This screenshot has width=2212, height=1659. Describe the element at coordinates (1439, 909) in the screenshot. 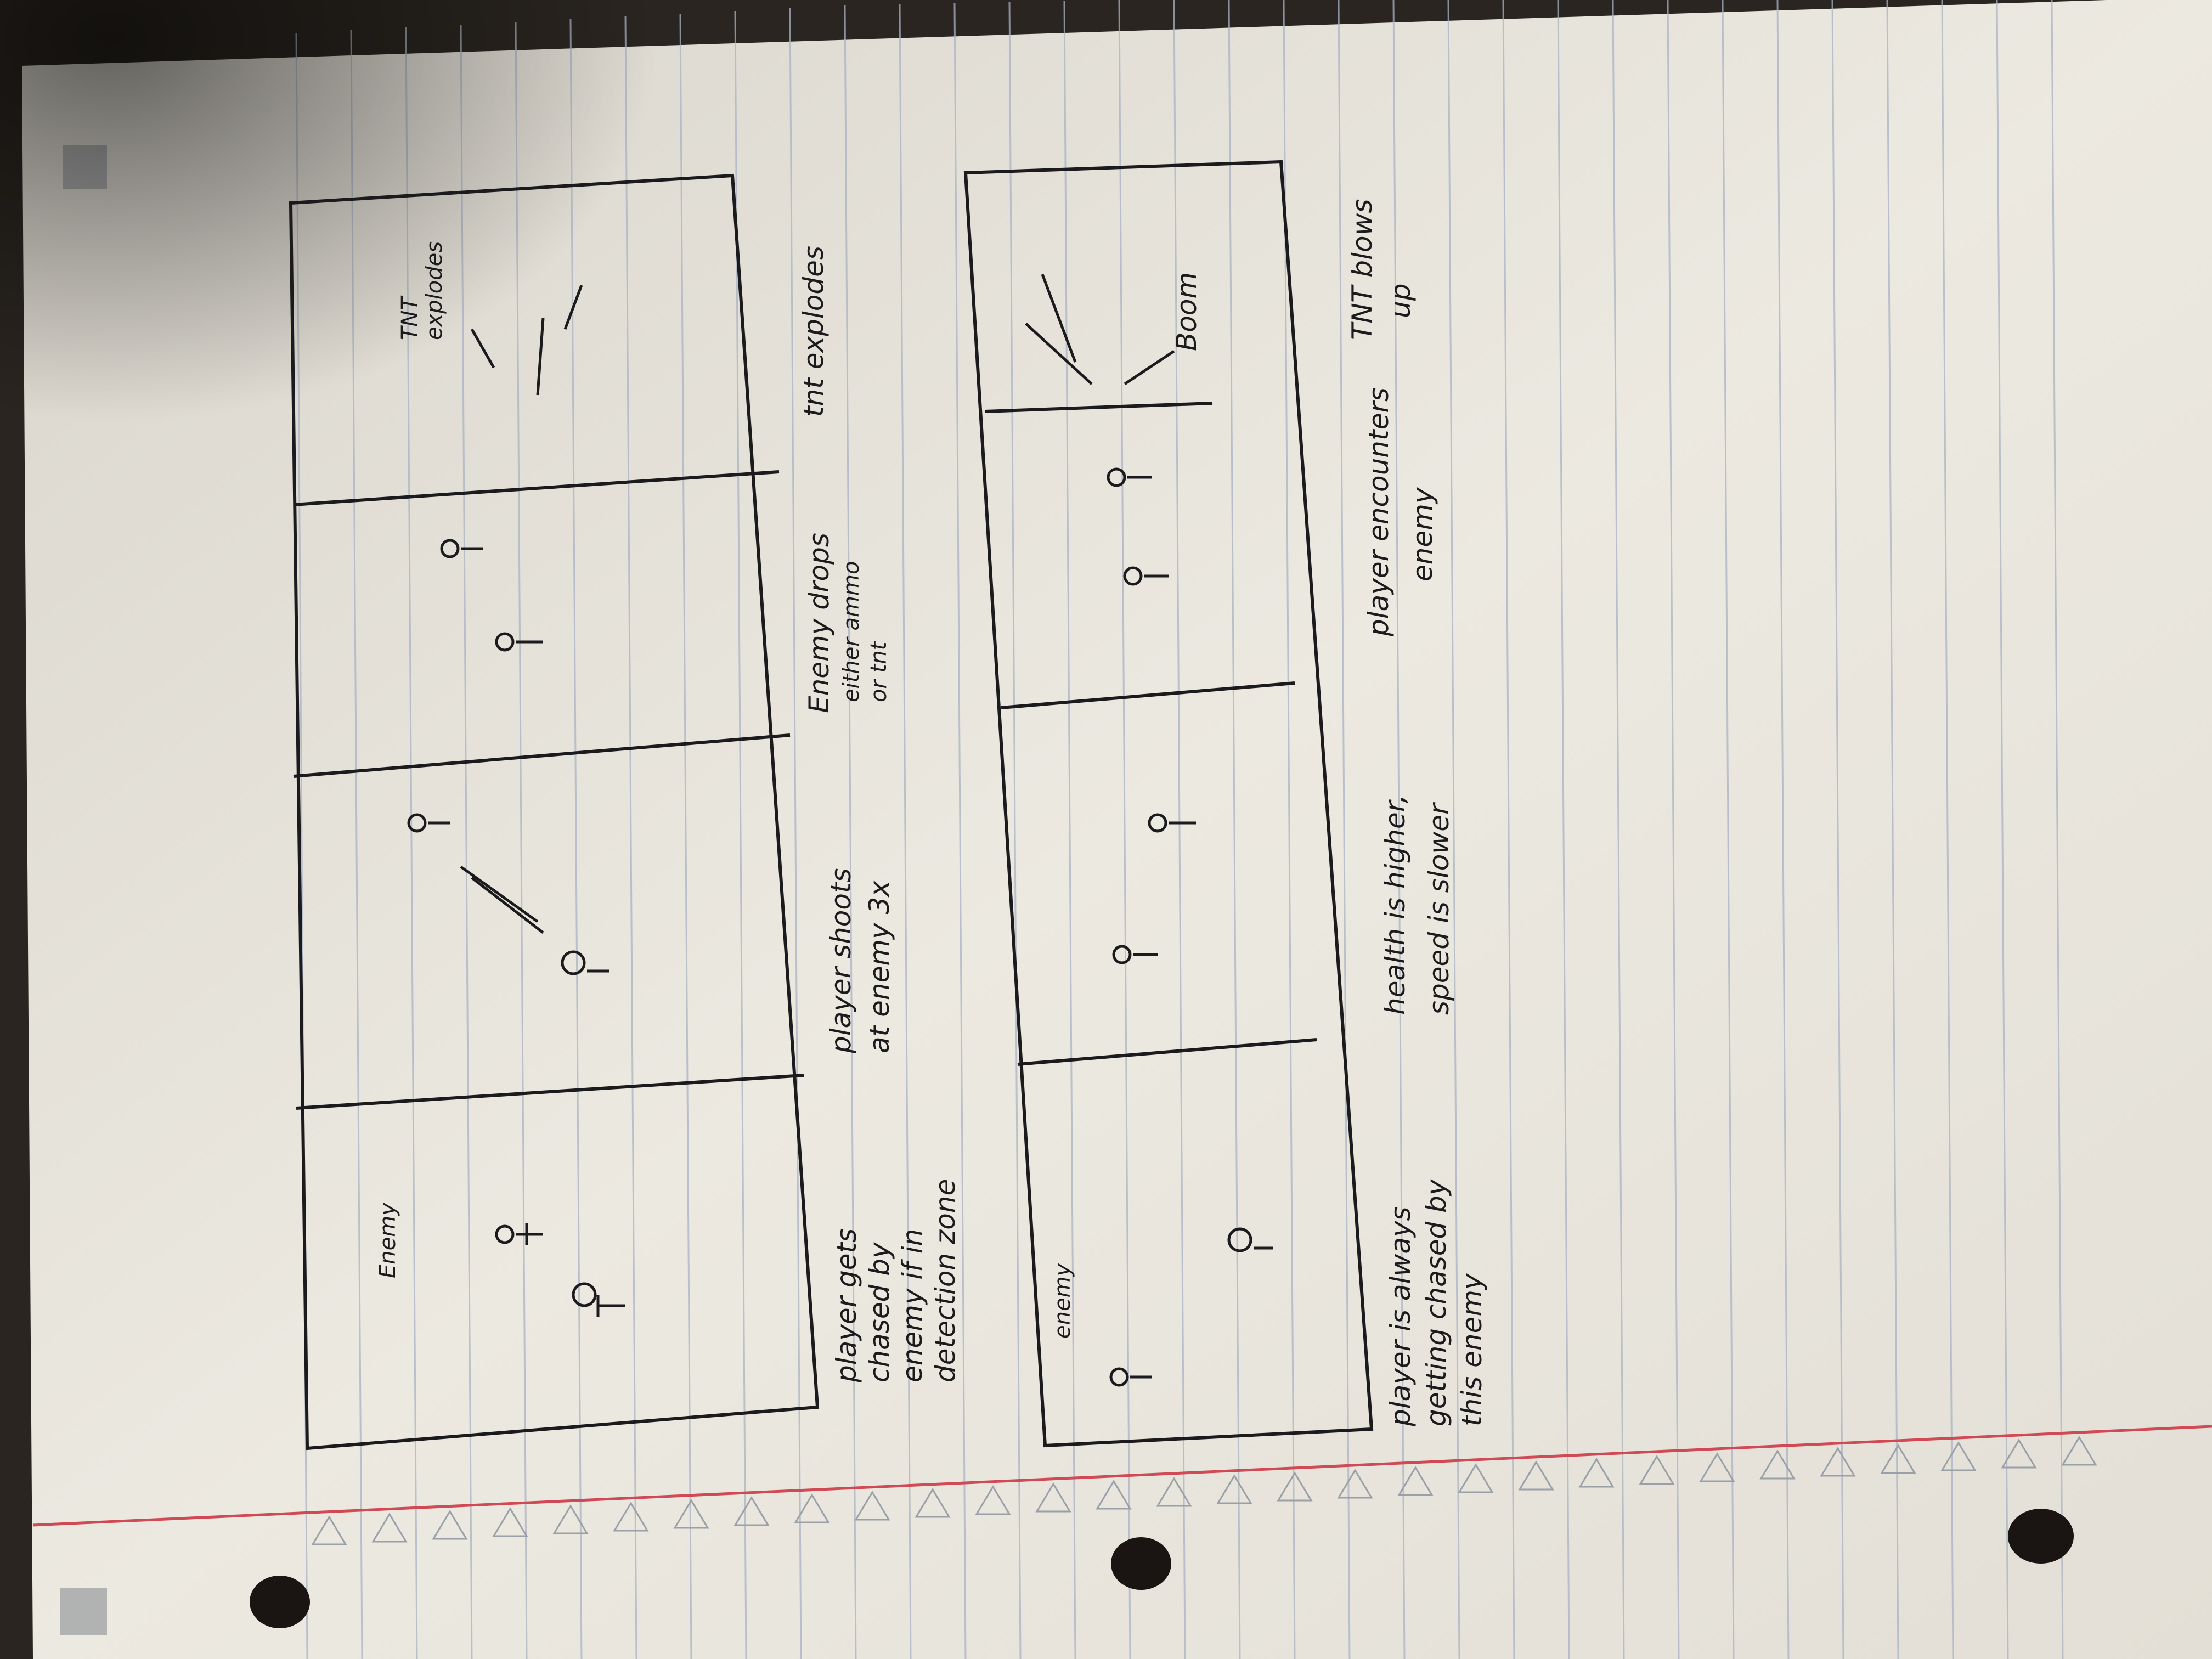

I see `svg-text: speed is slower` at that location.